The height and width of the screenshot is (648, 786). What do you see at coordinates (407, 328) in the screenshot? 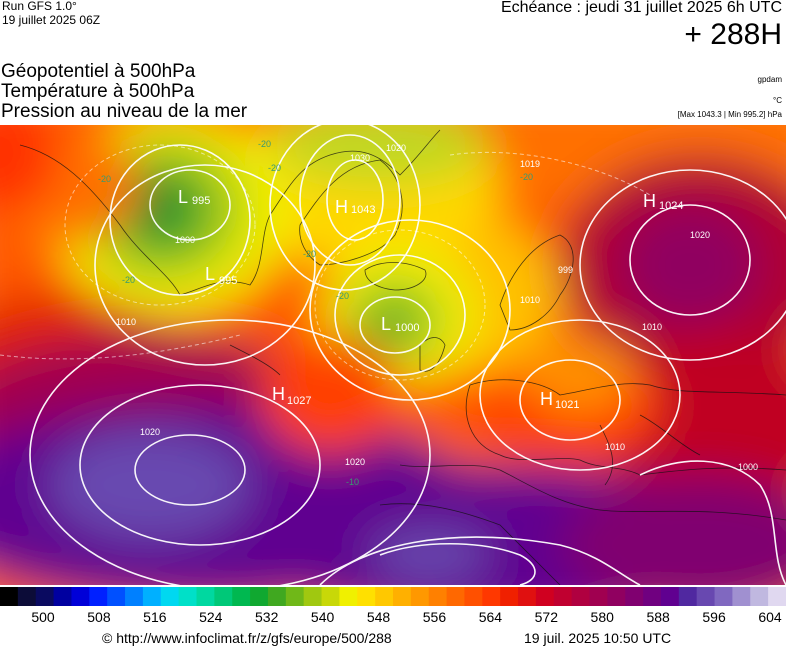
I see `pressure-center-value: 1000` at bounding box center [407, 328].